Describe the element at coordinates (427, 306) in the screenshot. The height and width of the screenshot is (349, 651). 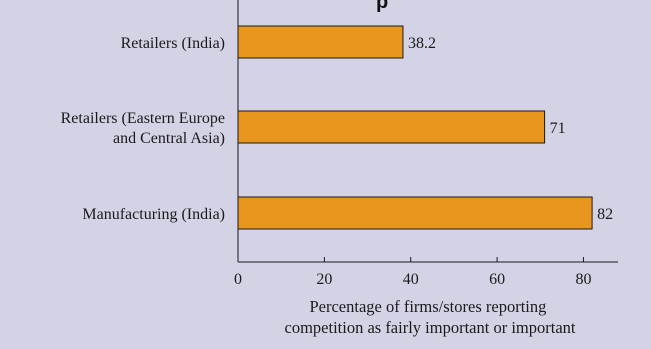
I see `x-axis-title-line-1: Percentage of firms/stores reporting` at that location.